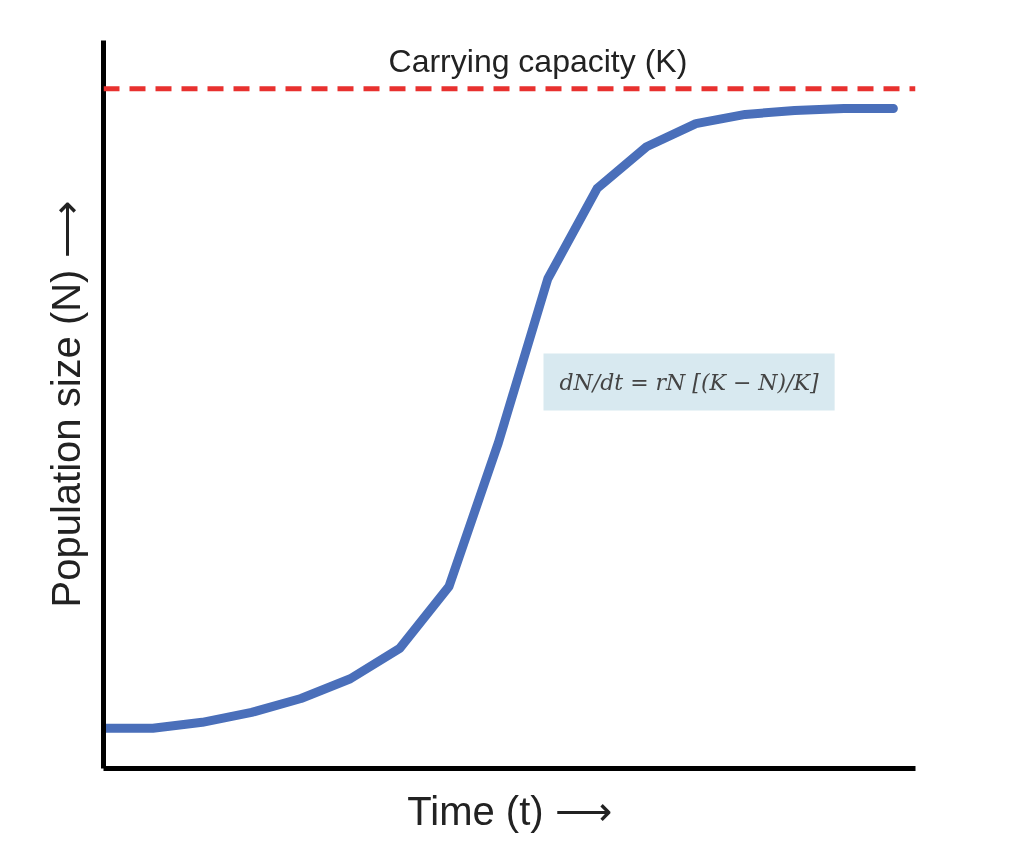  I want to click on x-axis-title: Time (t) ⟶, so click(509, 810).